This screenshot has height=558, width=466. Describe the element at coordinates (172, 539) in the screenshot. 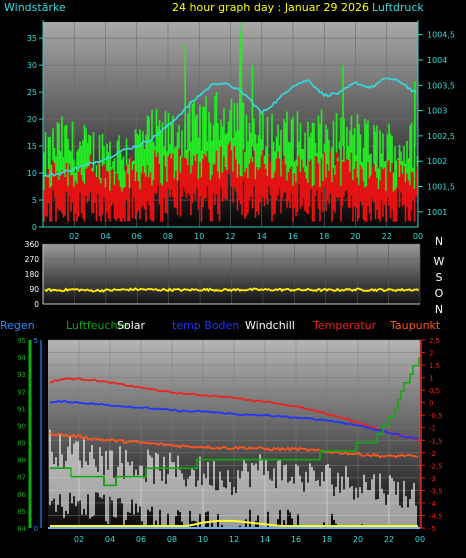

I see `temperature-time-tick-label: 08` at that location.